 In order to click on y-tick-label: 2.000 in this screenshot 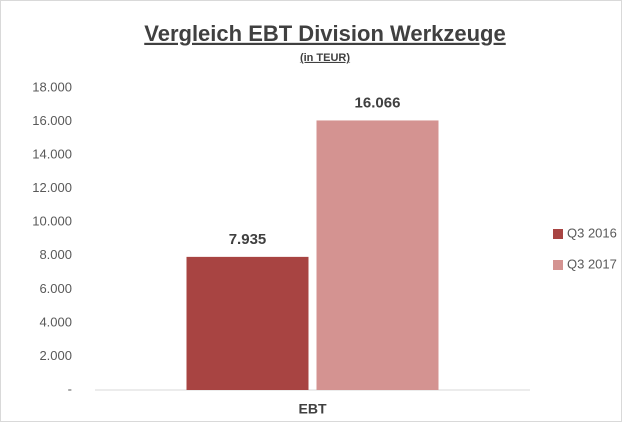, I will do `click(55, 355)`.